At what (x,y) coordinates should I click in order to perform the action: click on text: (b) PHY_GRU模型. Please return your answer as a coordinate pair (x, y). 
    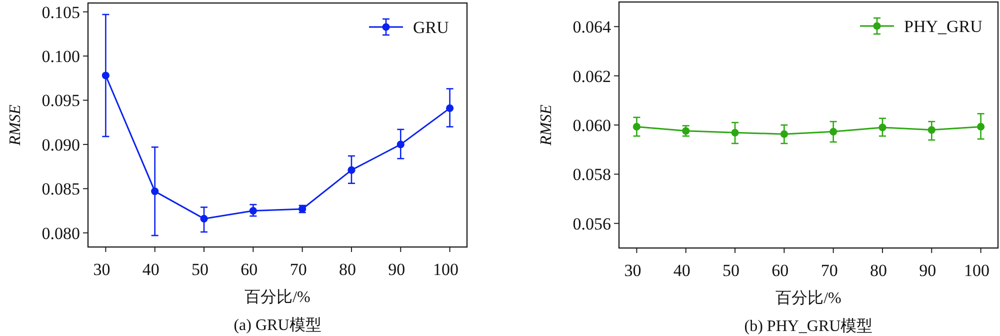
    Looking at the image, I should click on (808, 326).